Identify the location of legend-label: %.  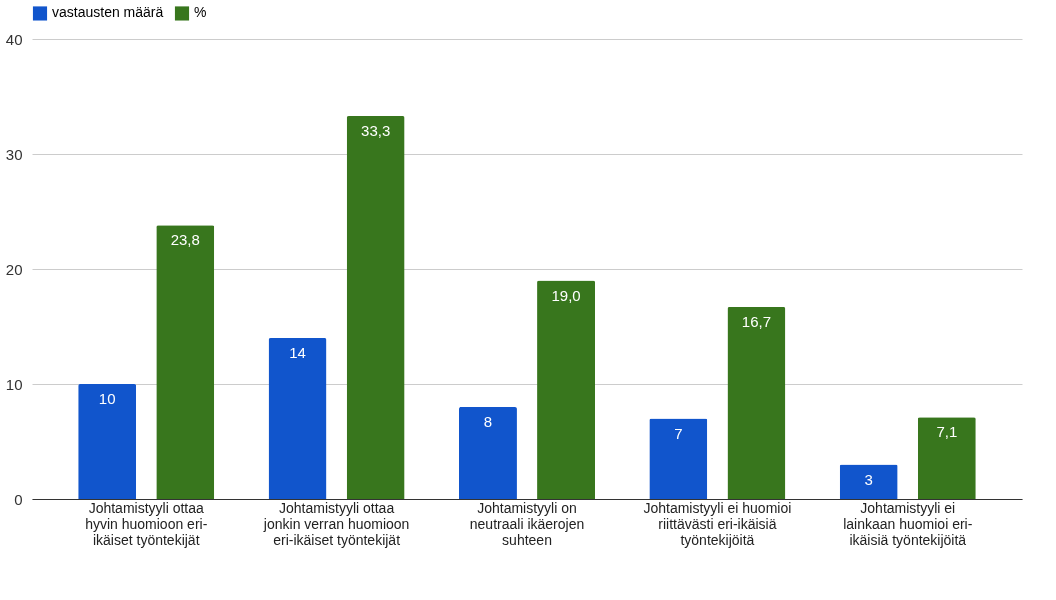
(200, 12).